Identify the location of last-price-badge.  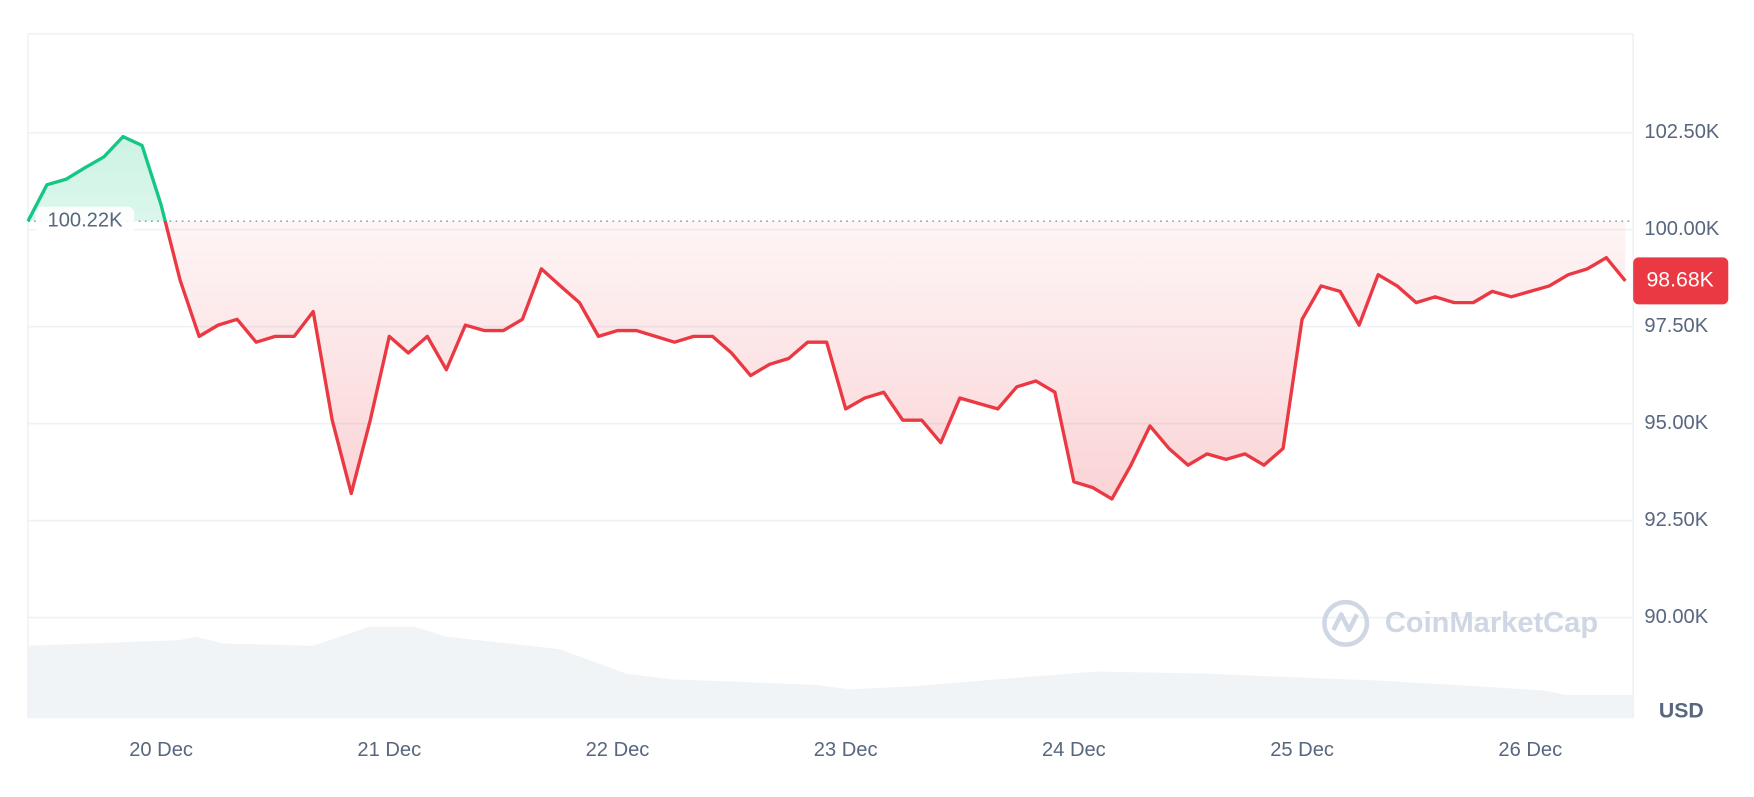
(1681, 281).